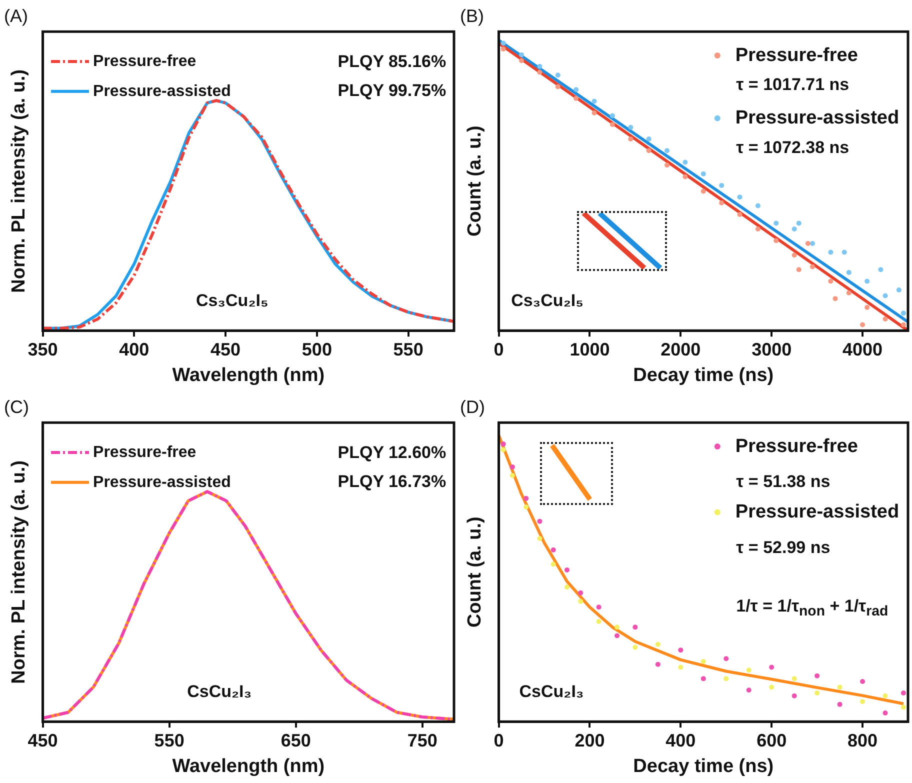 This screenshot has width=912, height=783. I want to click on chart-title: (C), so click(16, 406).